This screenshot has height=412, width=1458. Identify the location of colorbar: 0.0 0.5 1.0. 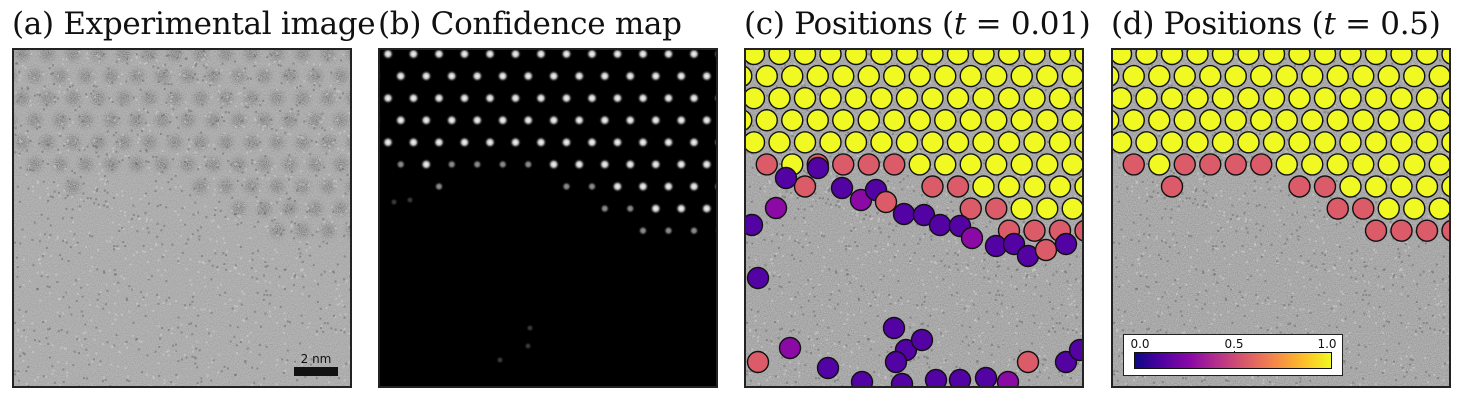
(1233, 355).